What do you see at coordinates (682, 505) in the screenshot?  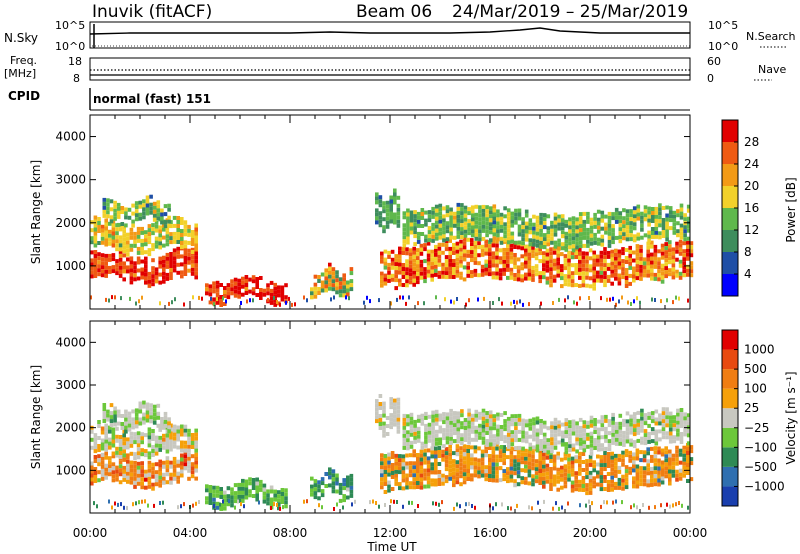 I see `velocity-noise-cell` at bounding box center [682, 505].